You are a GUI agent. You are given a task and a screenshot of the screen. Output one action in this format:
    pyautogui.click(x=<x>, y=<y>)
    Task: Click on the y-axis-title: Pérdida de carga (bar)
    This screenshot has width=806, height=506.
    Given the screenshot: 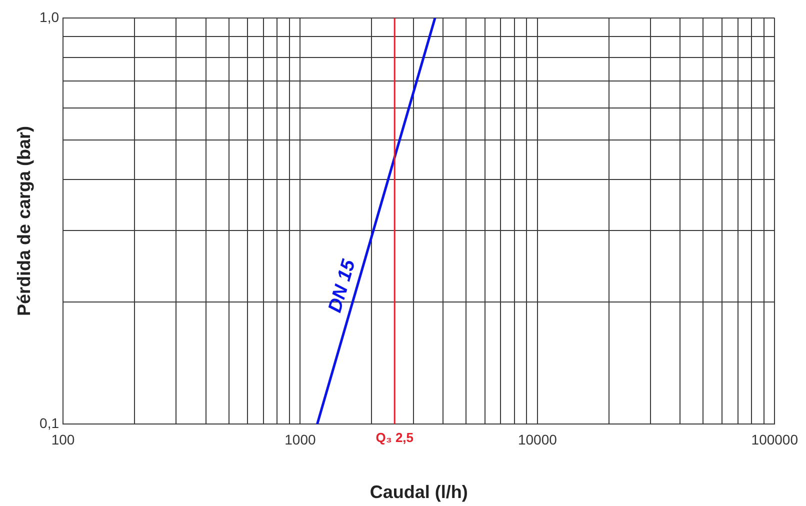 What is the action you would take?
    pyautogui.click(x=24, y=221)
    